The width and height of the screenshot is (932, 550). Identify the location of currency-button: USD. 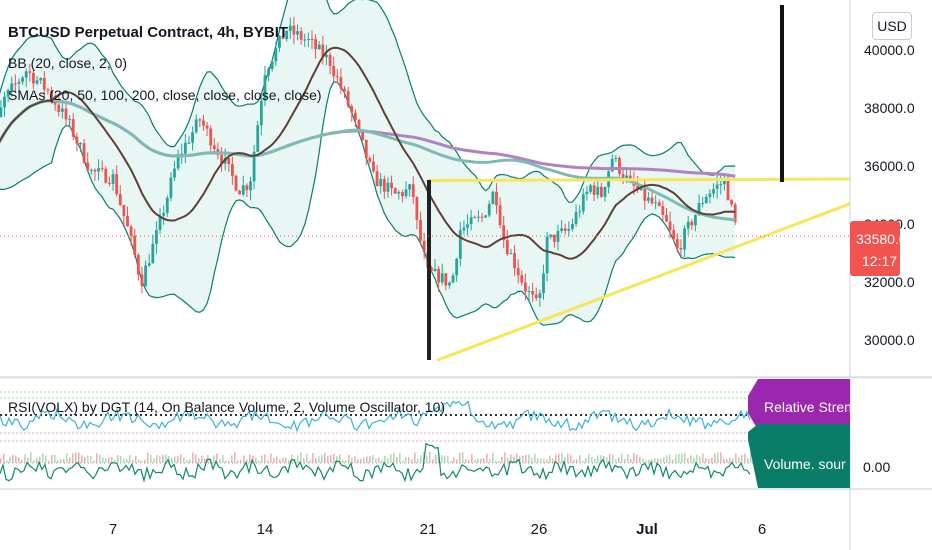
(892, 26).